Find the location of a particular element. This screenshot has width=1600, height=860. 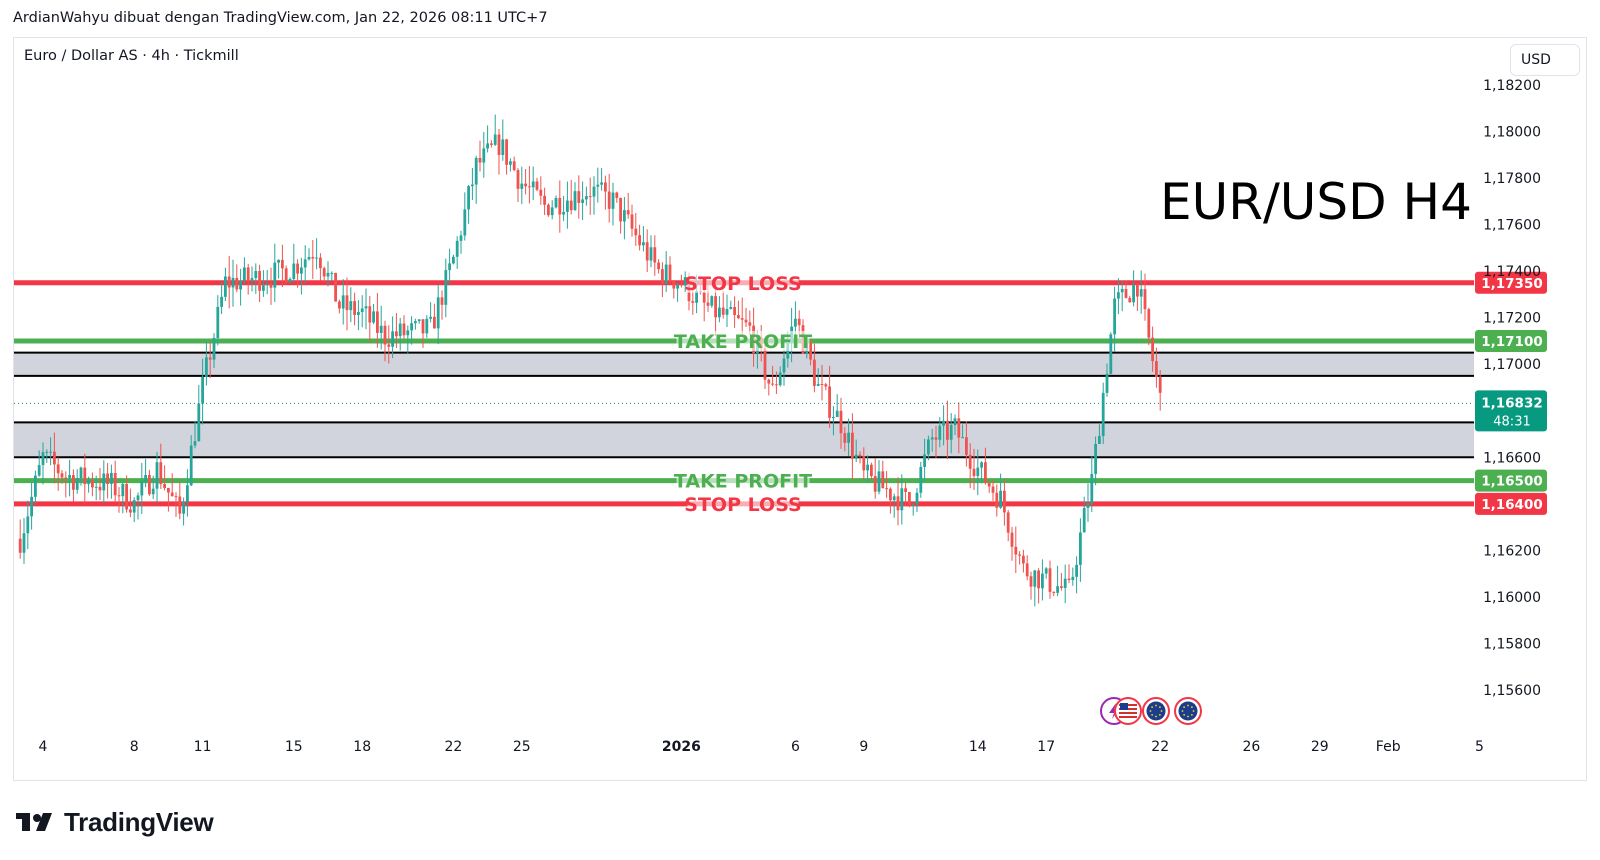

last-price-badge is located at coordinates (1511, 411).